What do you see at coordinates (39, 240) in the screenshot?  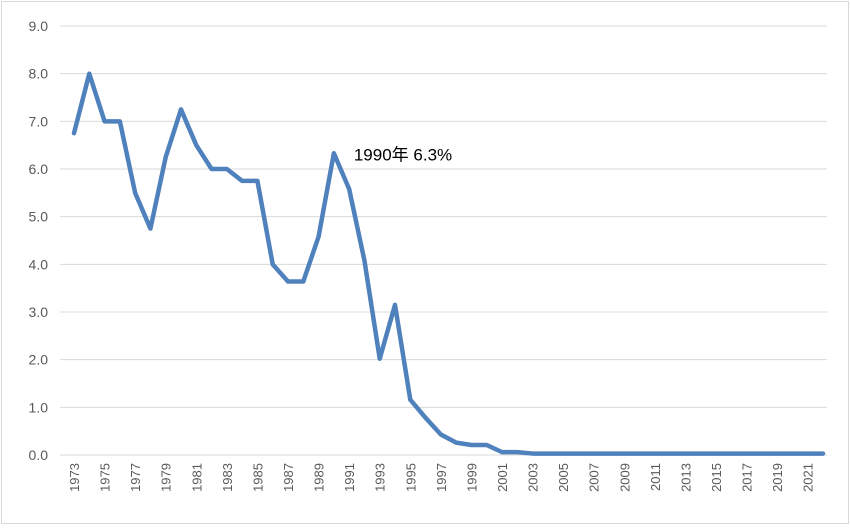 I see `y-axis-tick-labels: 0.0 1.0 2.0 3.0 4.0 5.0 6.0 7.0 8.0 9.0` at bounding box center [39, 240].